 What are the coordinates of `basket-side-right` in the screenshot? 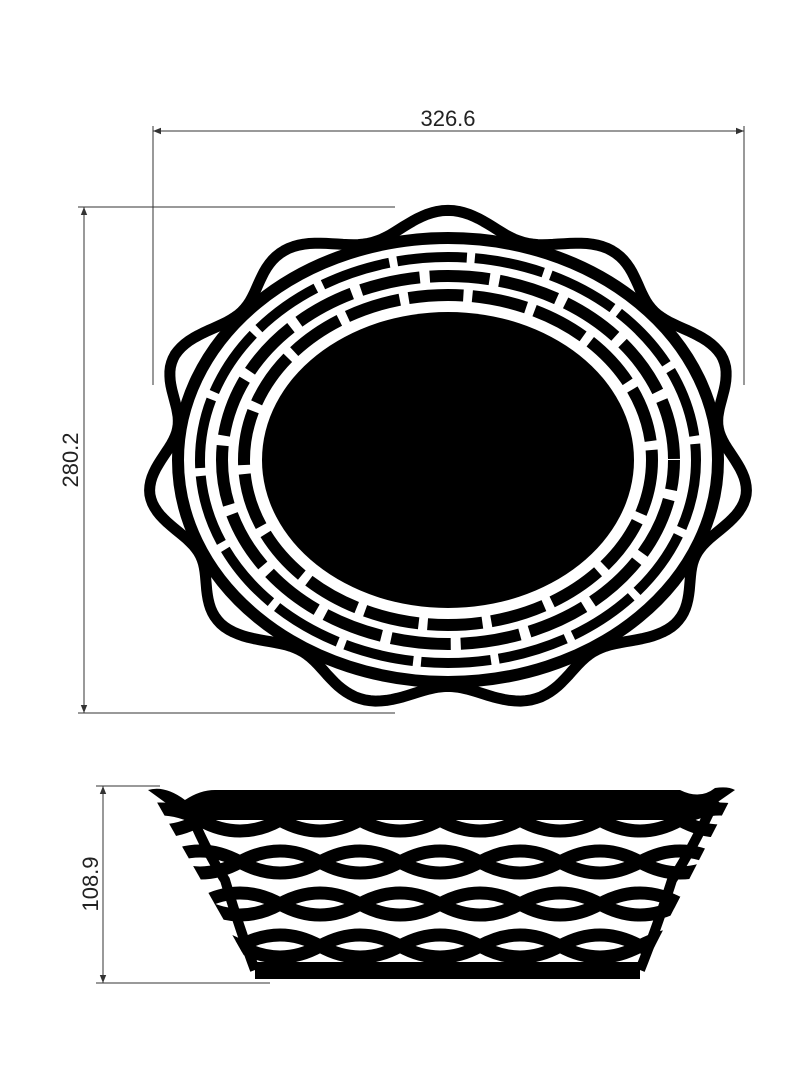 It's located at (677, 884).